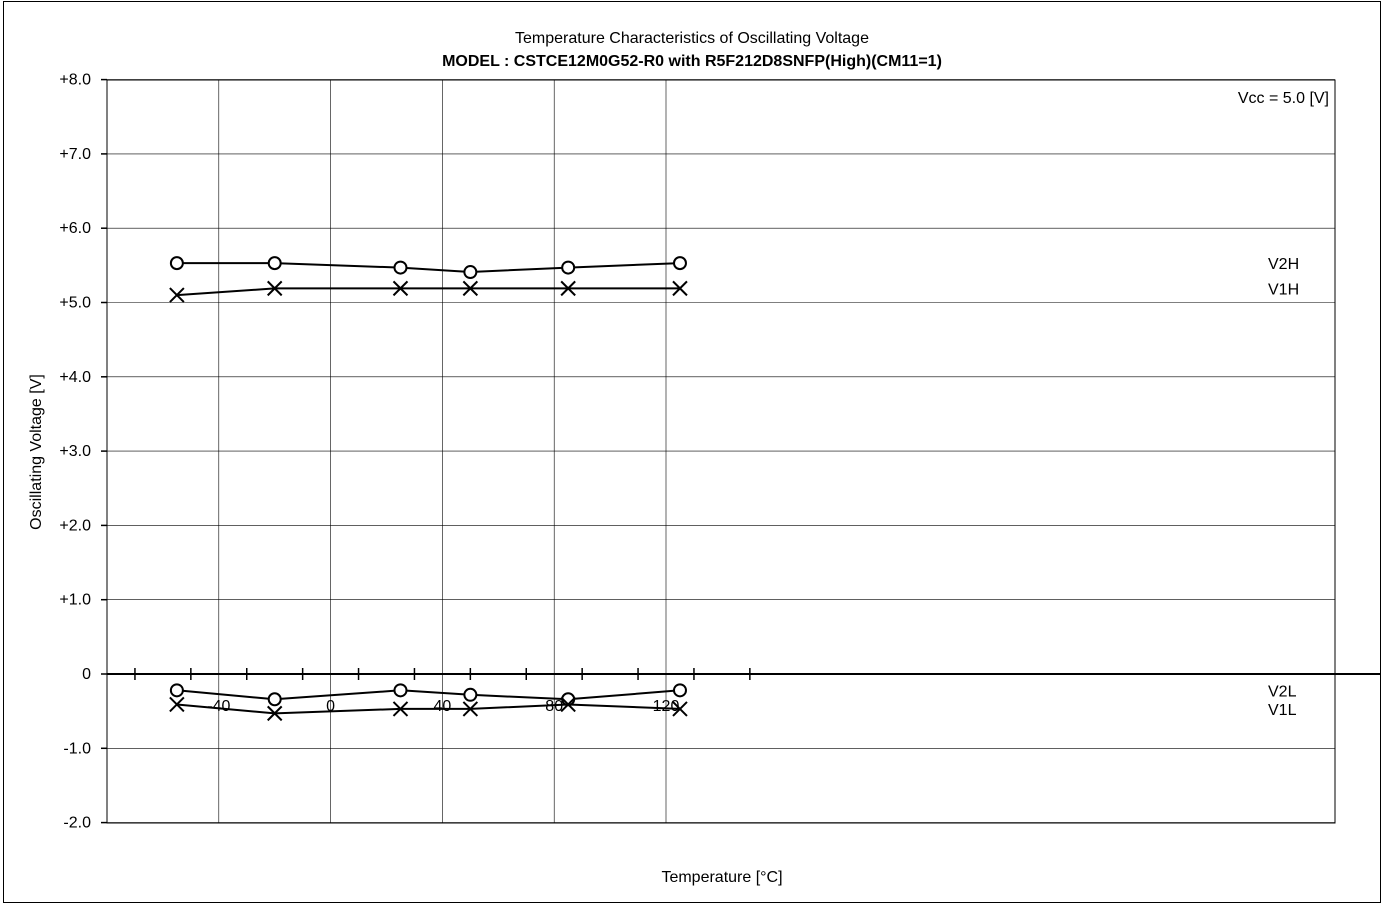 The width and height of the screenshot is (1385, 905). I want to click on x-axis-label: Temperature [°C], so click(721, 877).